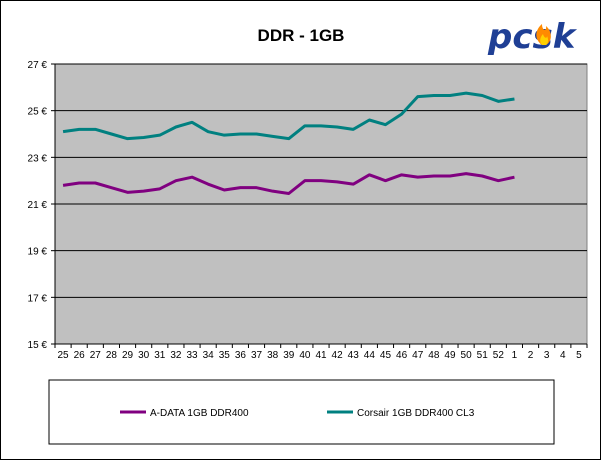 This screenshot has height=461, width=601. I want to click on x-tick-label-50: 50, so click(467, 355).